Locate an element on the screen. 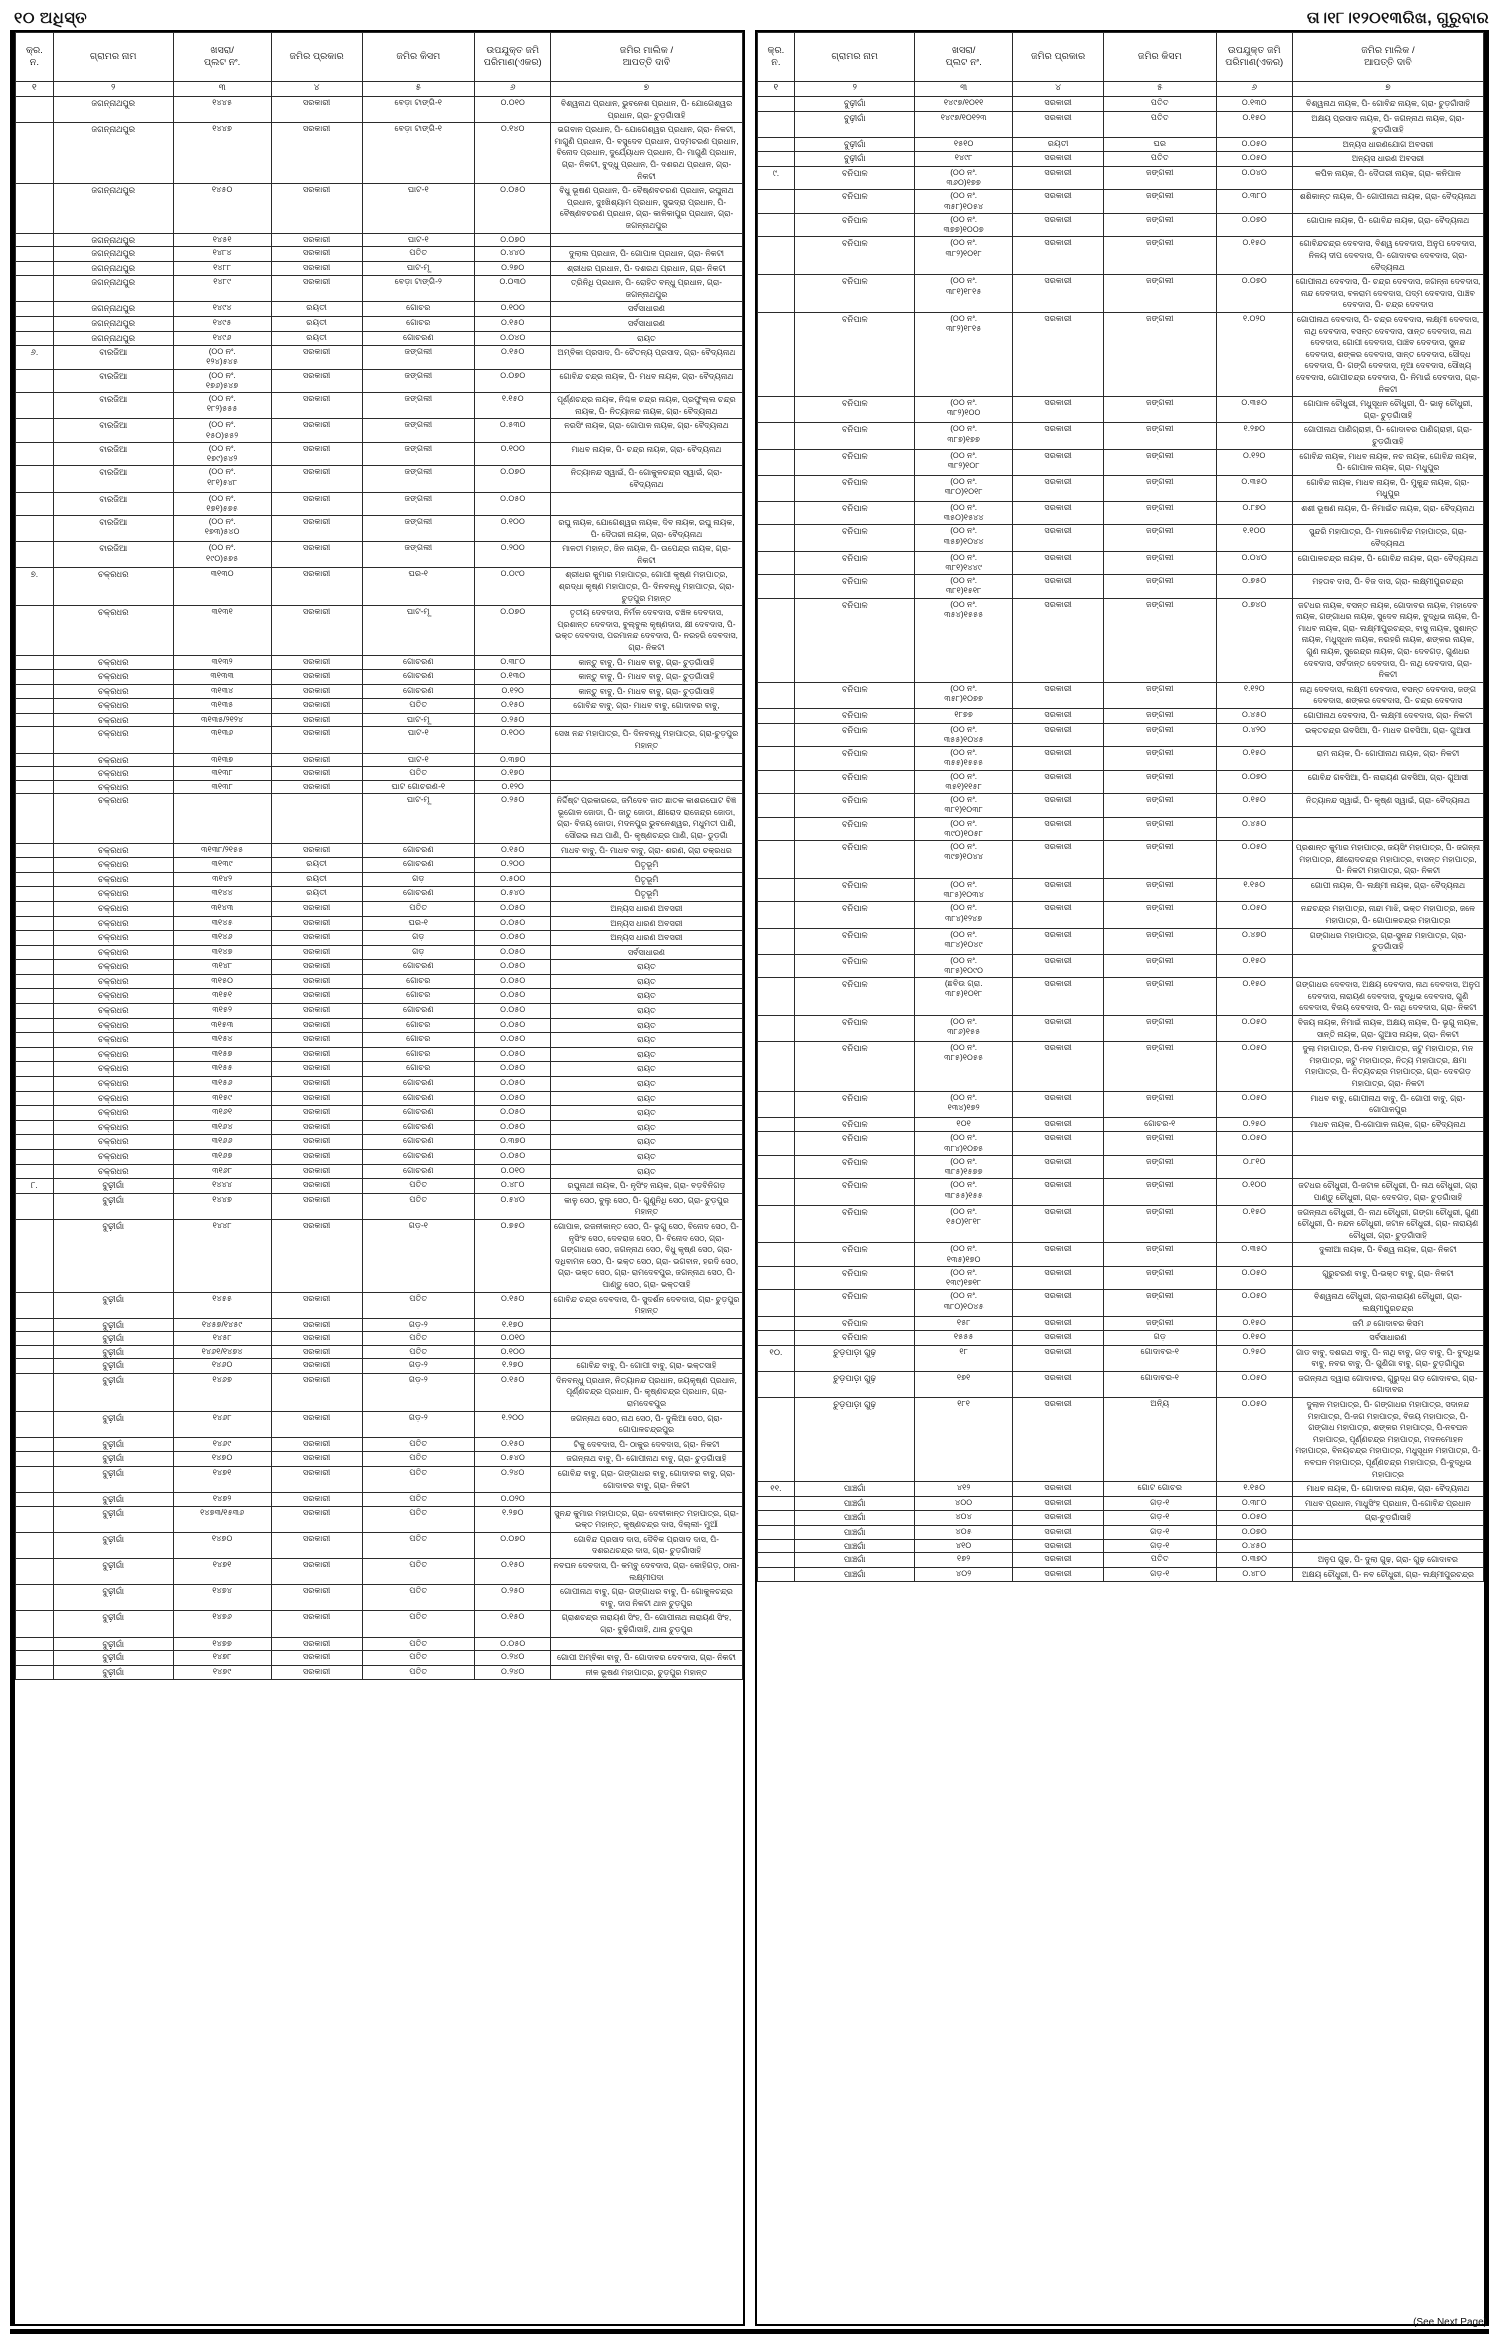  cell-type: ରୟତୀ is located at coordinates (316, 324).